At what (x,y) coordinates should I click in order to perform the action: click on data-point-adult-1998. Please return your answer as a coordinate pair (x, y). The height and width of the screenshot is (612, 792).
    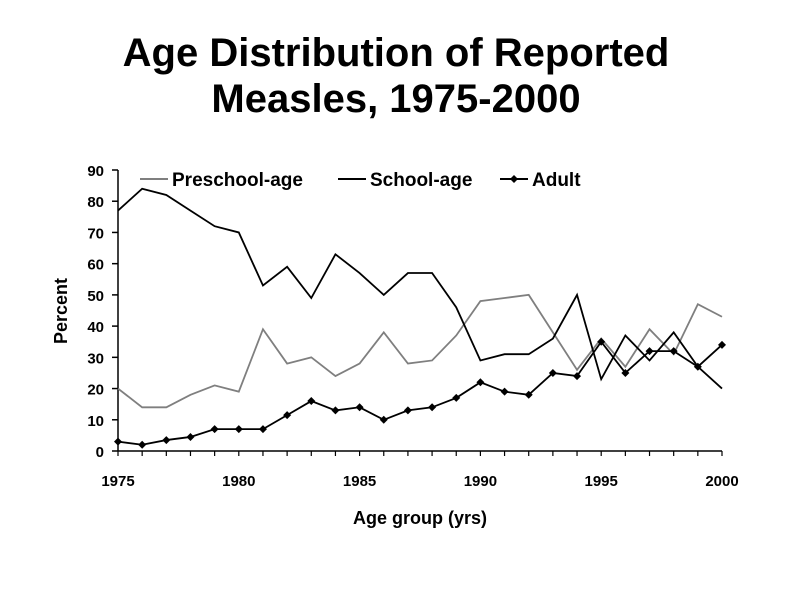
    Looking at the image, I should click on (673, 351).